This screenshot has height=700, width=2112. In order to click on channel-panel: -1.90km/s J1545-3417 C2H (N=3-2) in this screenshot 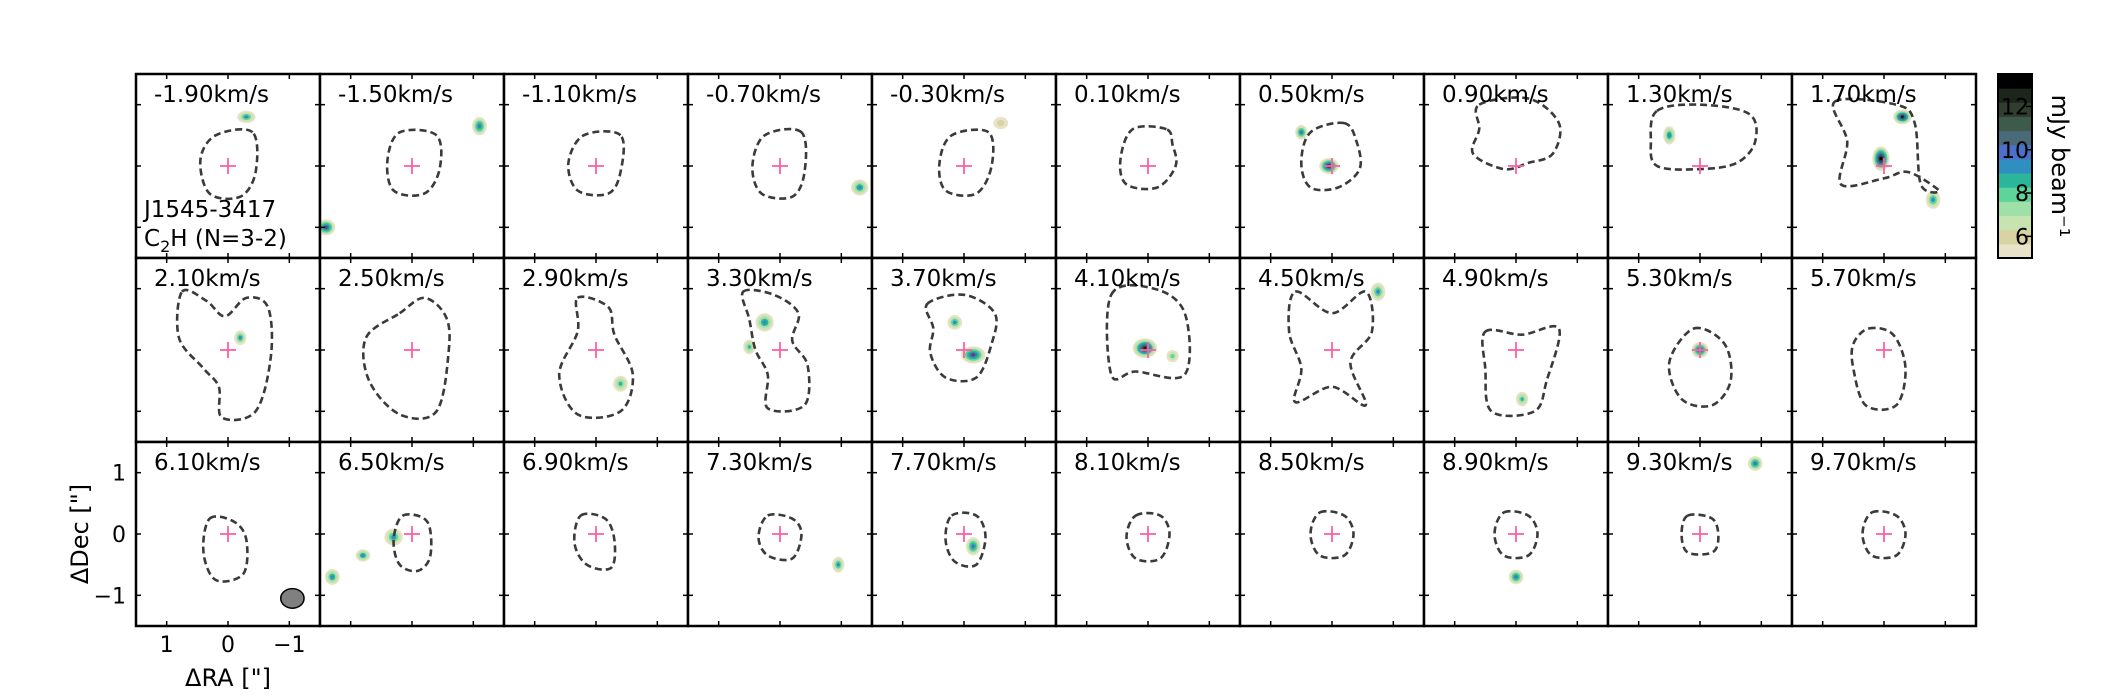, I will do `click(228, 166)`.